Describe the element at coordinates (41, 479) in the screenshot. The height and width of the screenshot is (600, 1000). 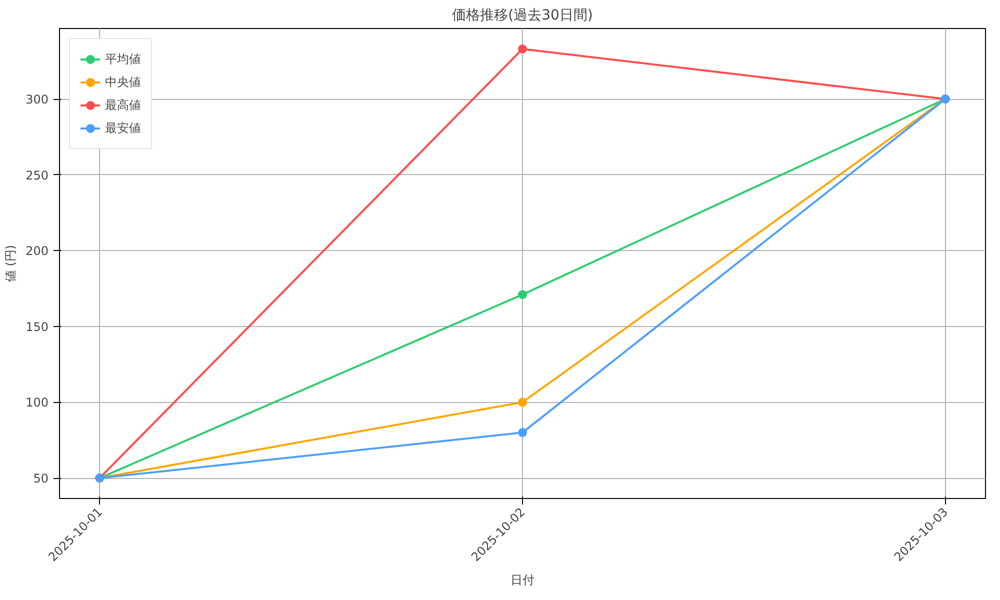
I see `y-tick-label: 50` at that location.